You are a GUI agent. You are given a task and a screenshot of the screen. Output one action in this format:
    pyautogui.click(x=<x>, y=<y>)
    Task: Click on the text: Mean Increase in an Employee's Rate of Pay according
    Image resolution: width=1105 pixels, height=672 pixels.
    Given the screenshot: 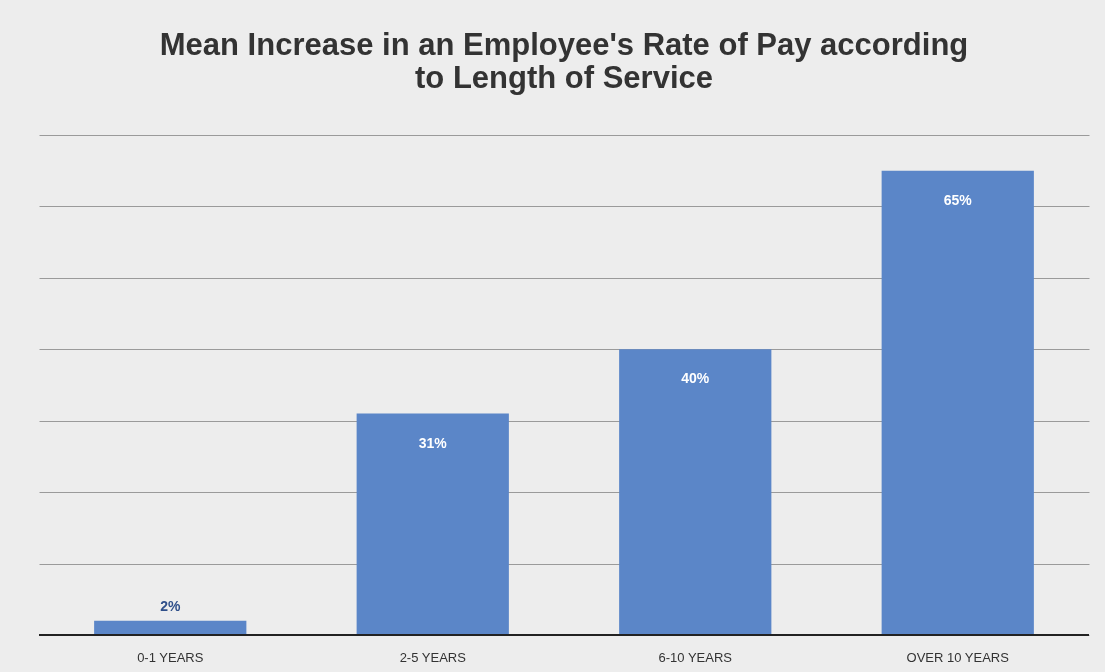 What is the action you would take?
    pyautogui.click(x=564, y=44)
    